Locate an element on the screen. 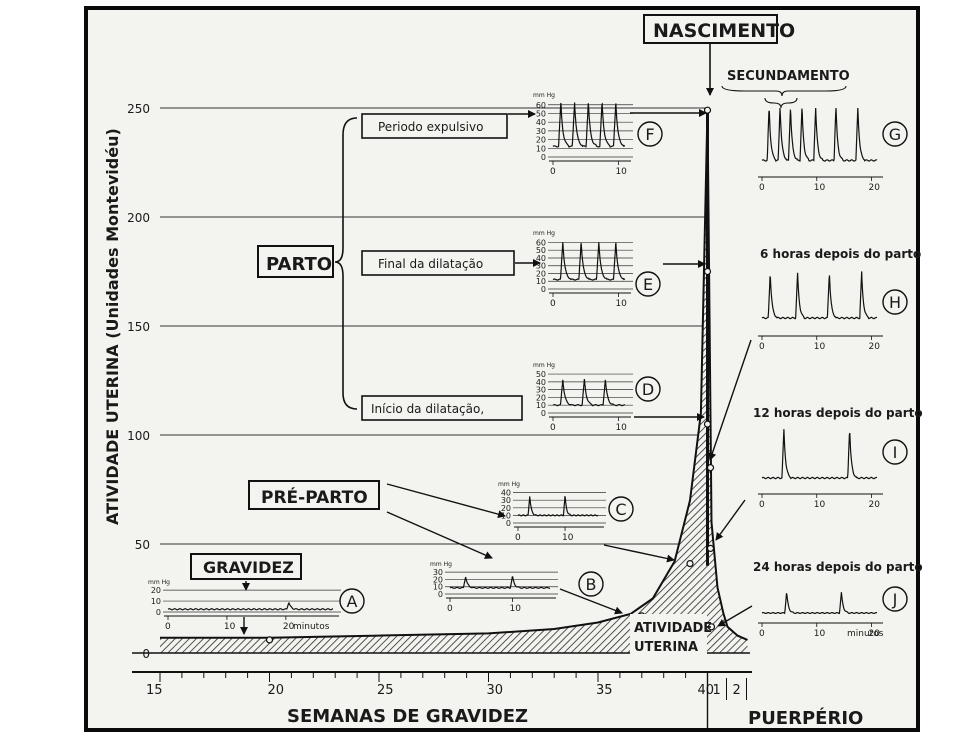 The image size is (979, 735). inset-badge-e is located at coordinates (648, 284).